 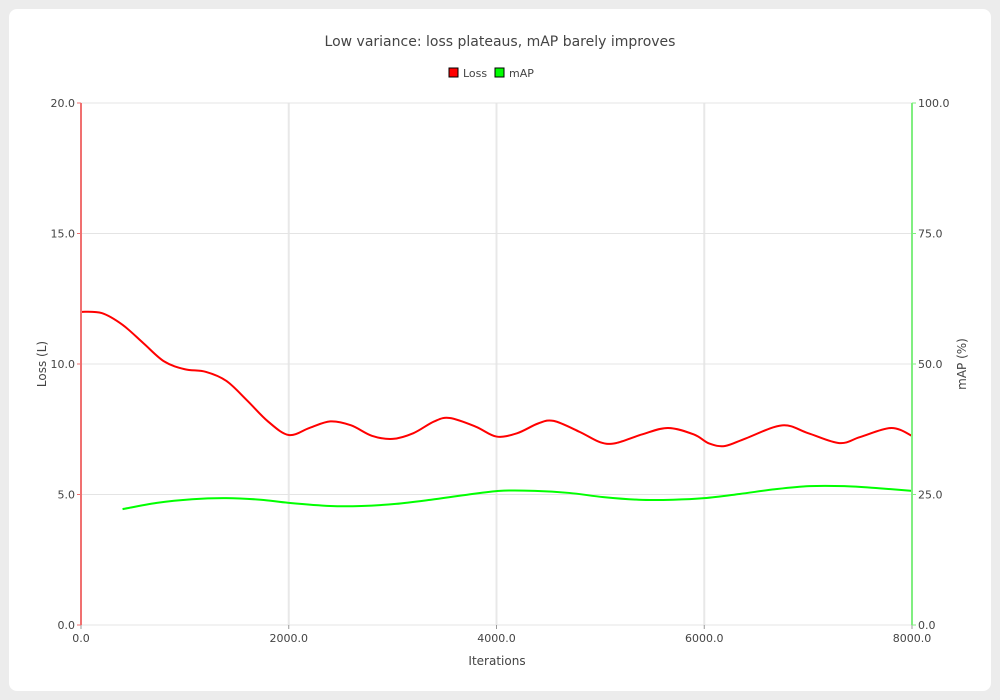 I want to click on legend: Loss mAP, so click(x=491, y=73).